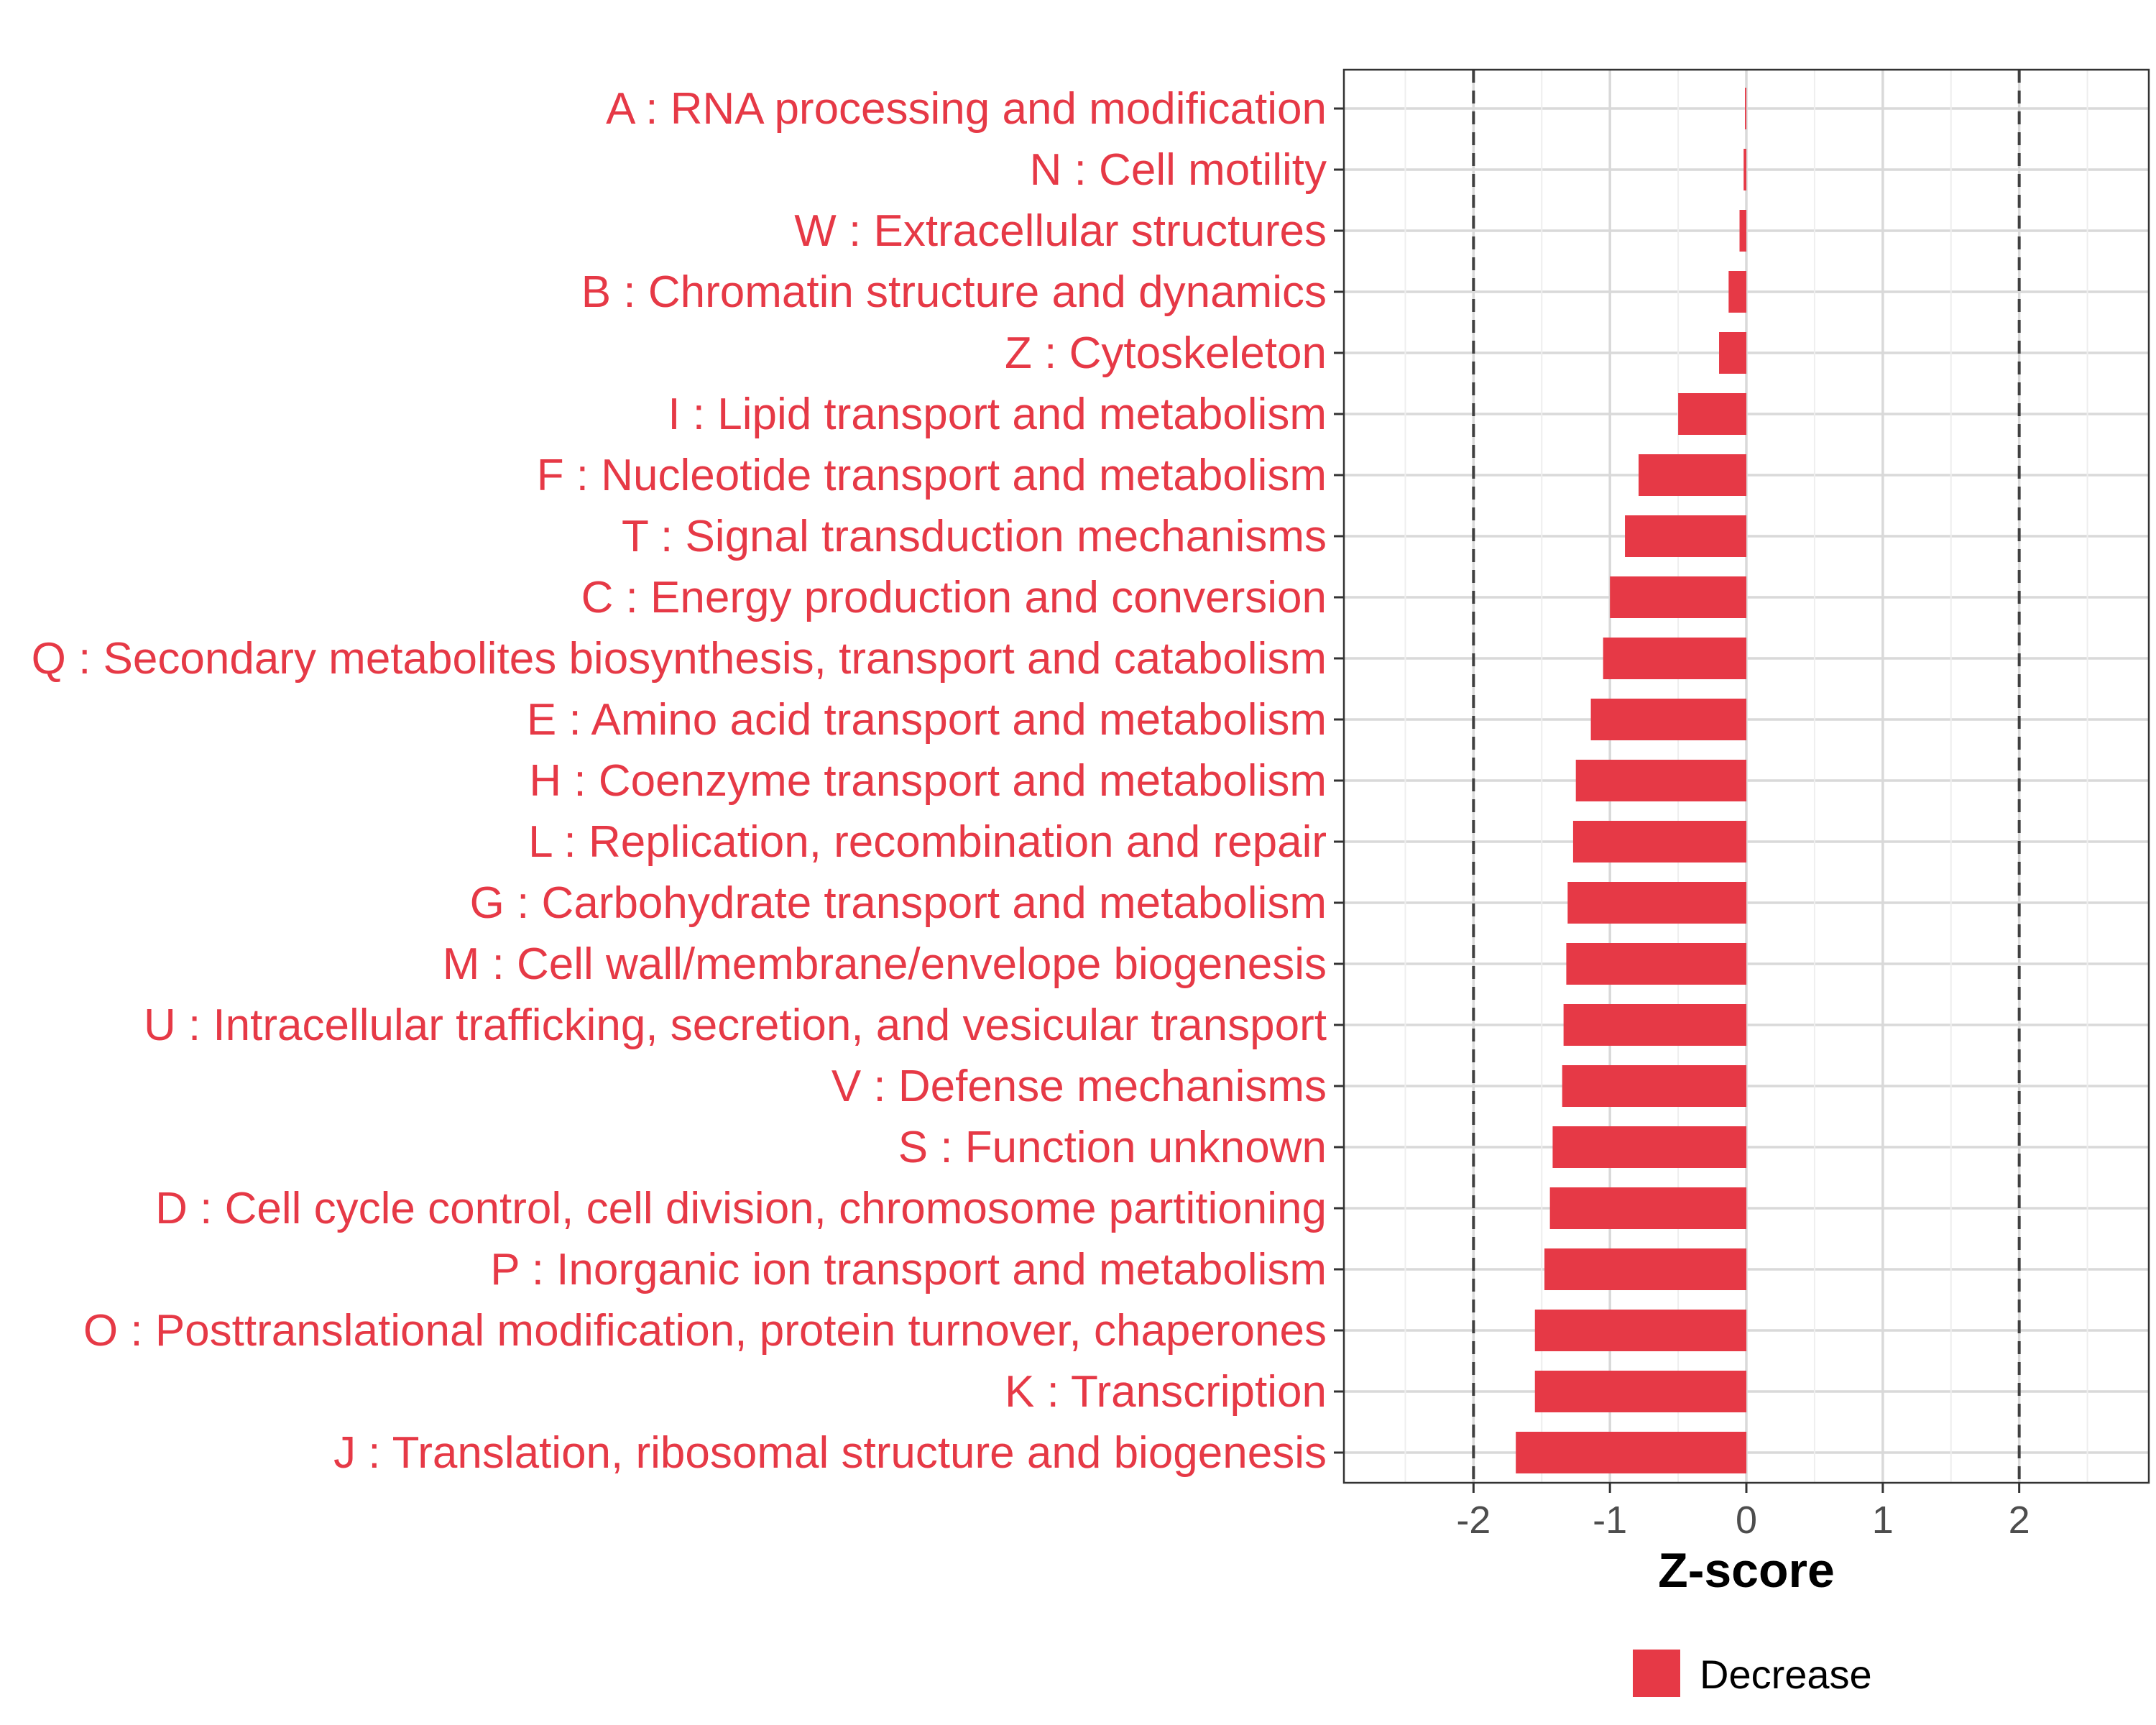  I want to click on legend: Decrease, so click(1752, 1673).